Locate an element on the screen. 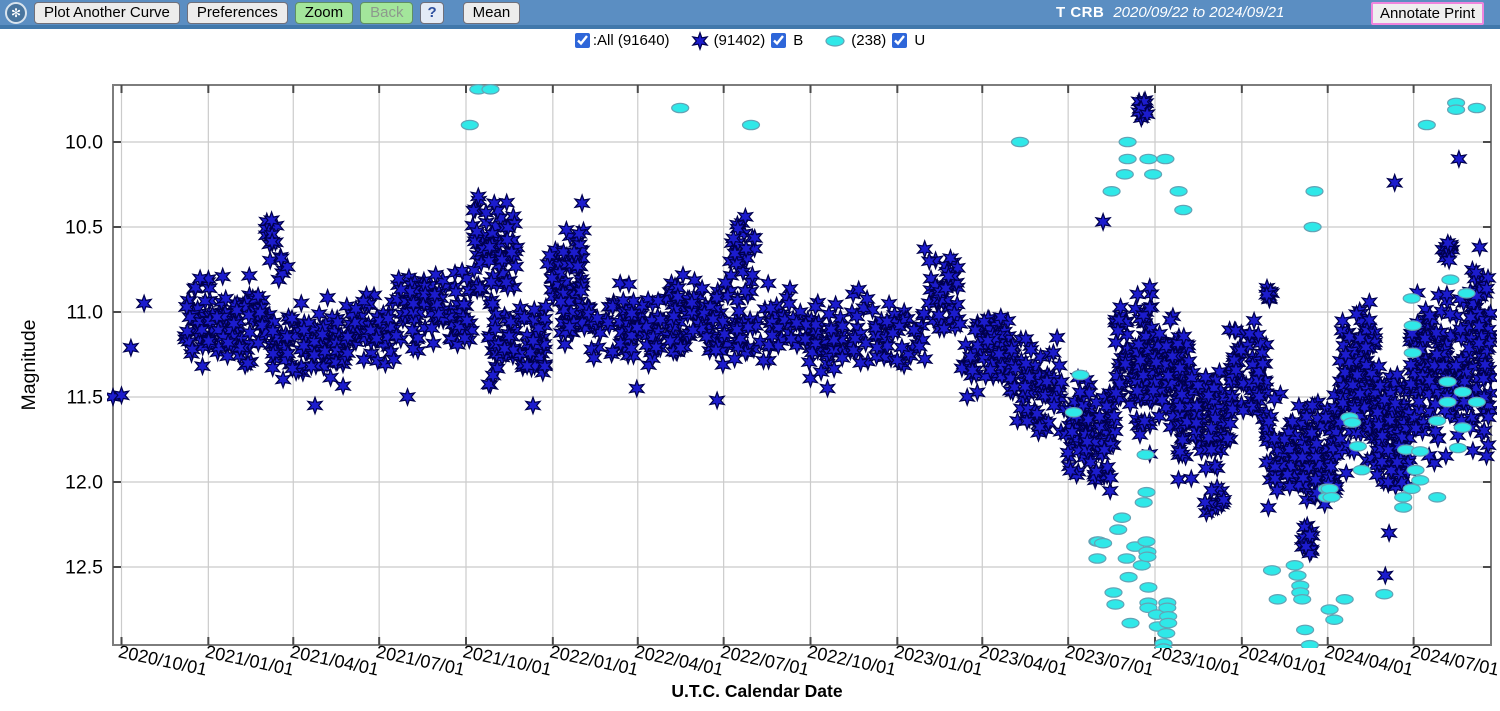 This screenshot has width=1500, height=711. y-axis-tick-labels: 10.0 10.5 11.0 11.5 12.0 12.5 is located at coordinates (84, 355).